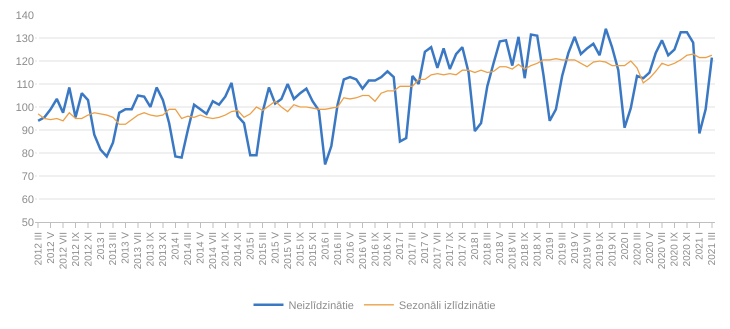 The height and width of the screenshot is (329, 730). I want to click on x-tick-label: 2013 IX, so click(151, 249).